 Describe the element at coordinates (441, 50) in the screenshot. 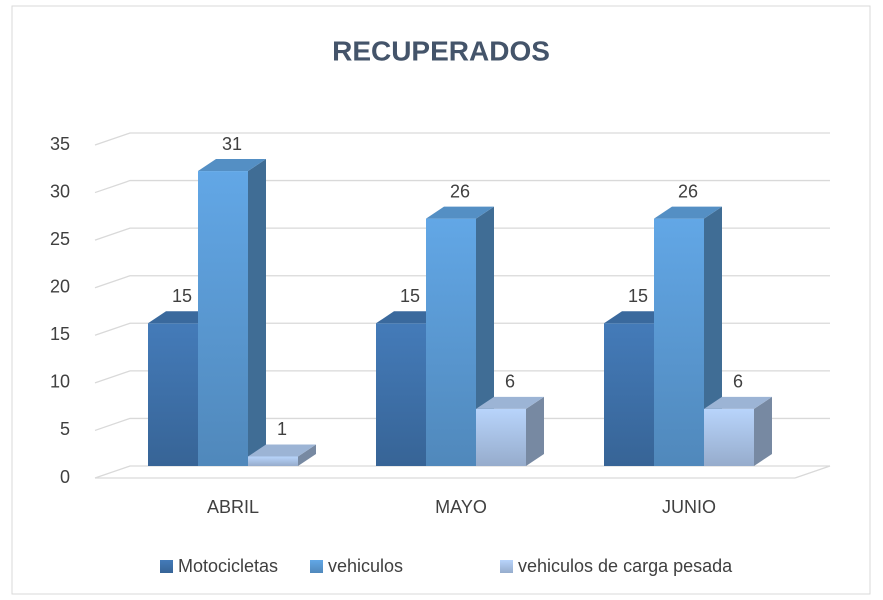

I see `chart-title: RECUPERADOS` at that location.